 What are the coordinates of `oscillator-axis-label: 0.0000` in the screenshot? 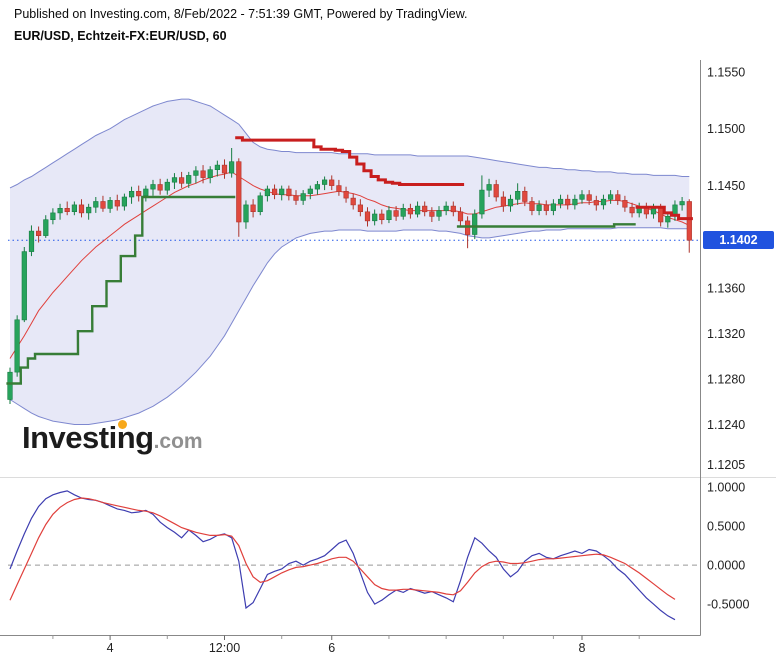 It's located at (726, 566).